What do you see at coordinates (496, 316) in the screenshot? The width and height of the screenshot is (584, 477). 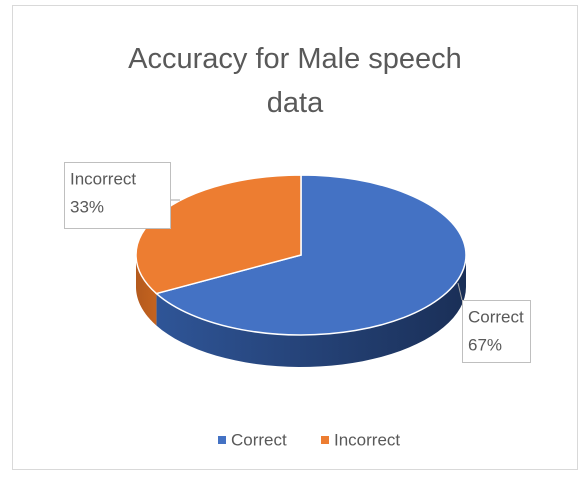 I see `data-label-category: Correct` at bounding box center [496, 316].